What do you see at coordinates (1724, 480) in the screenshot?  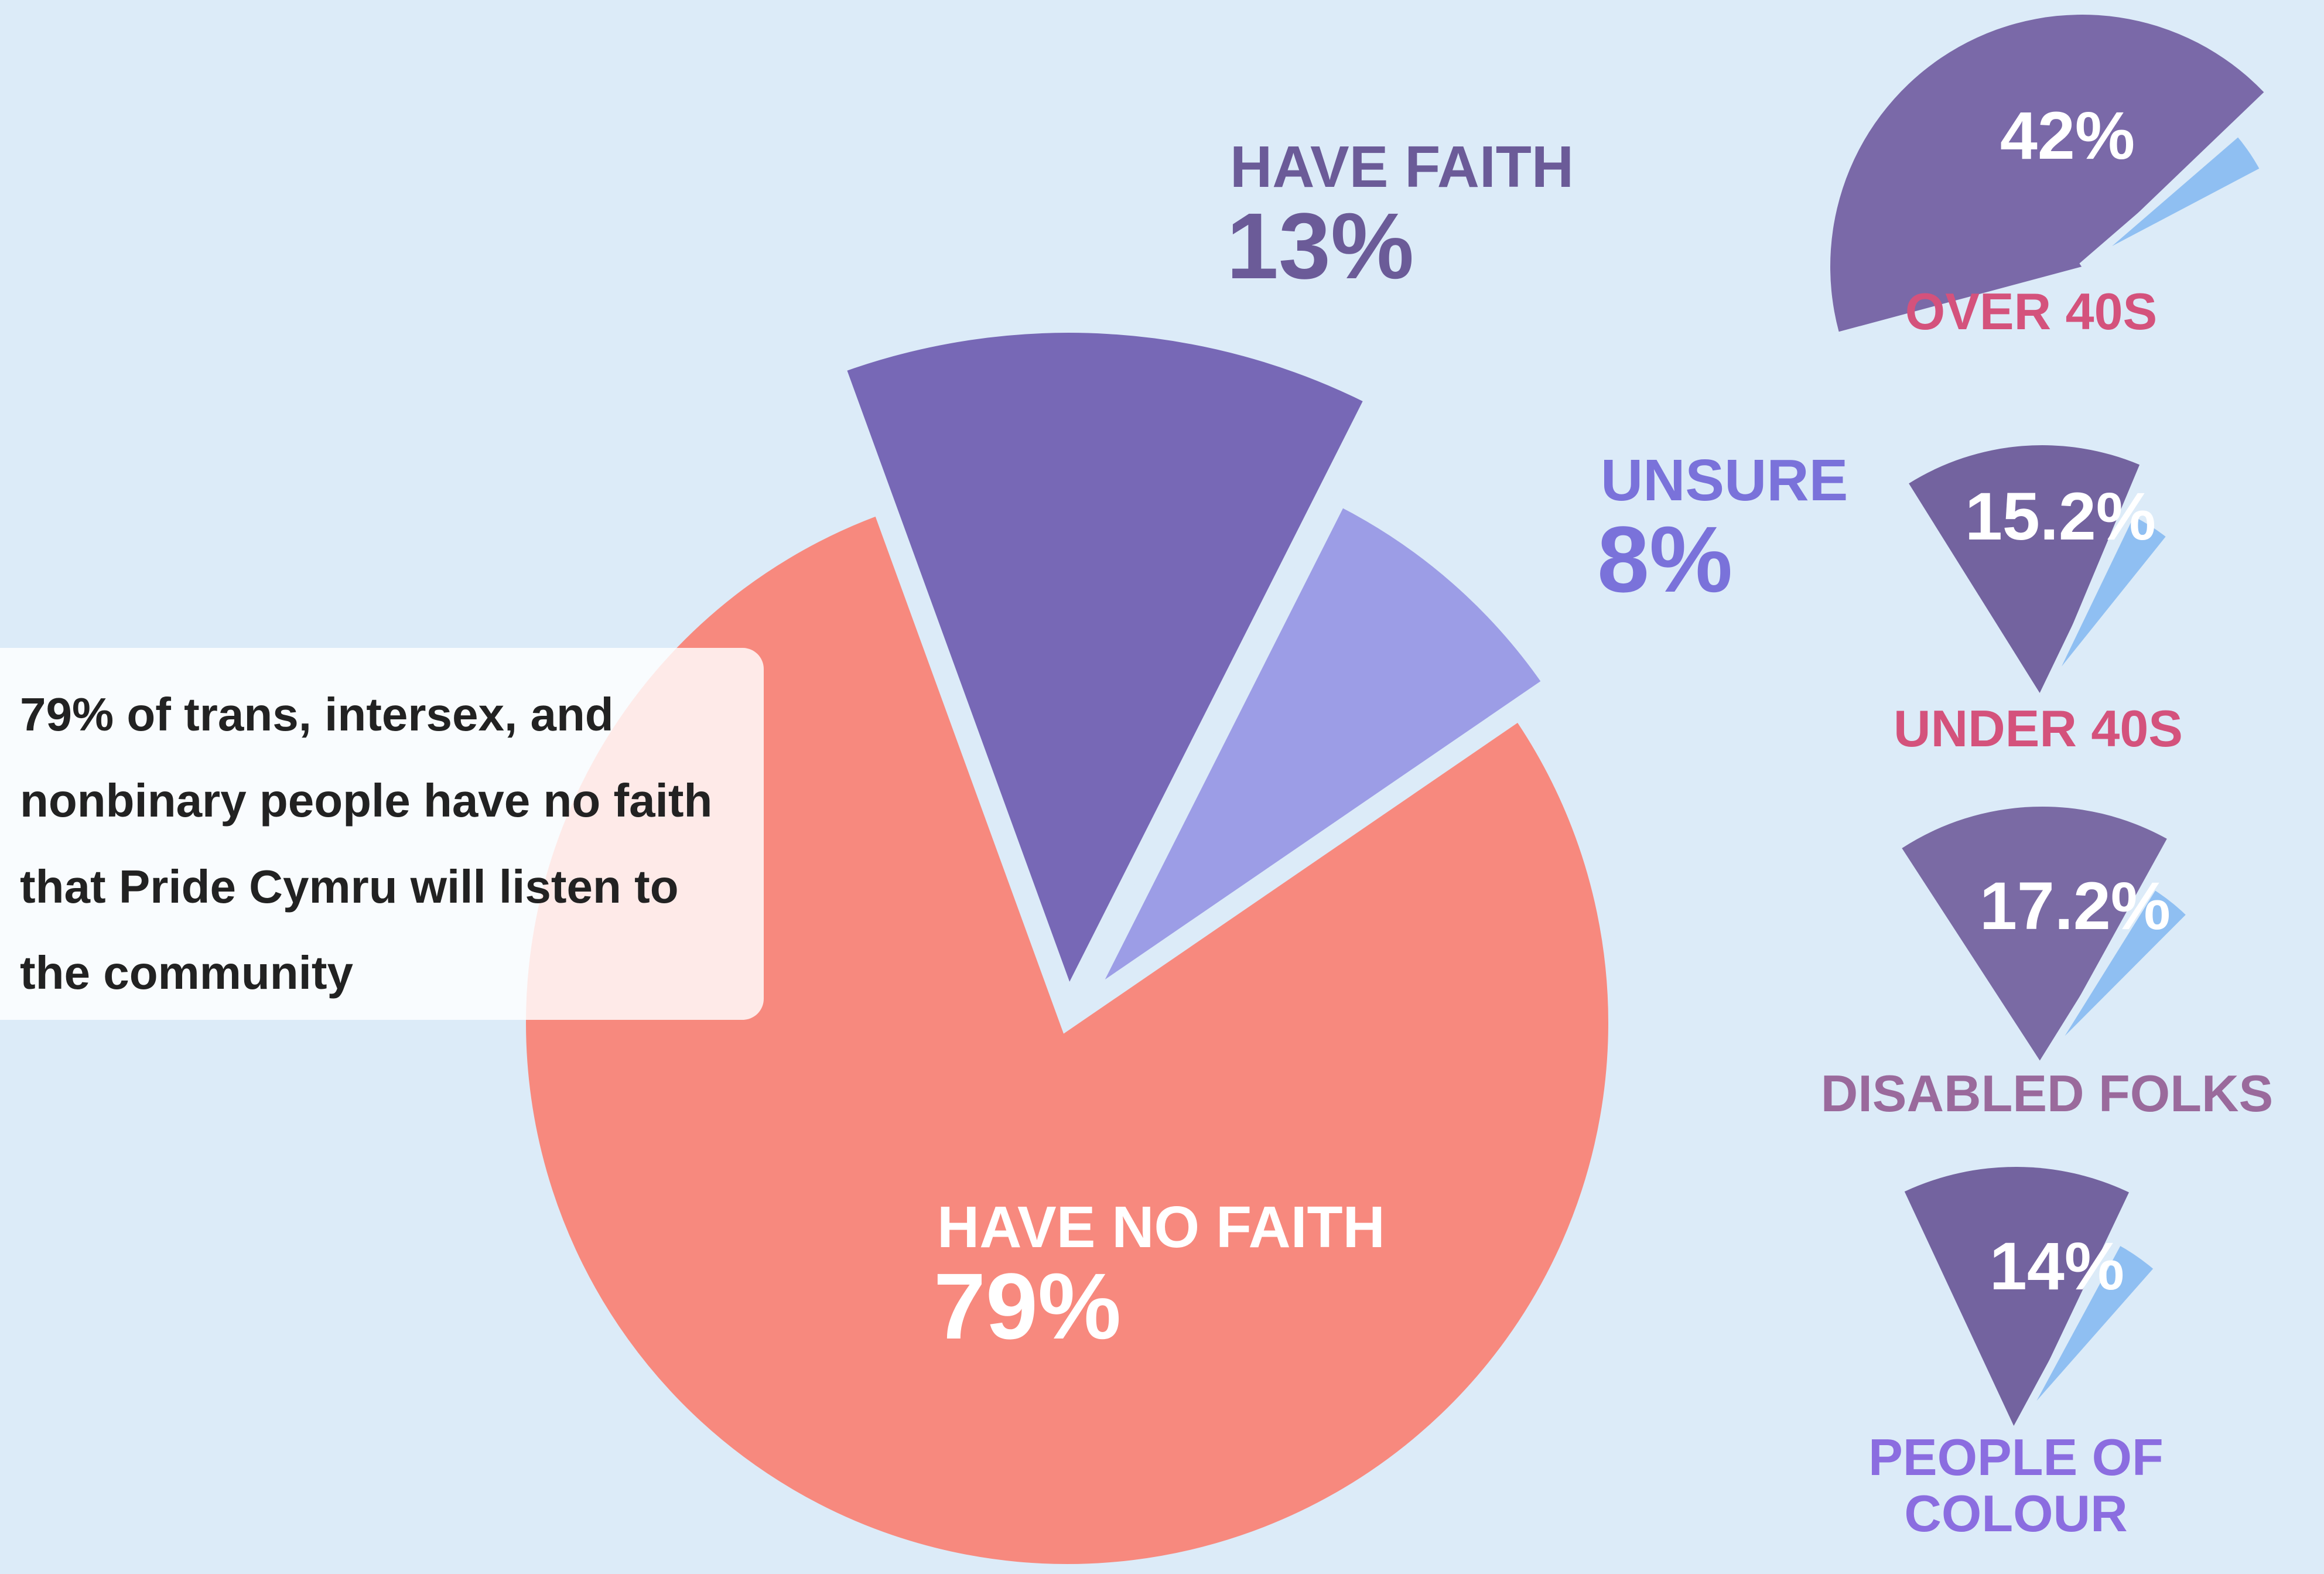 I see `slice-label: UNSURE` at bounding box center [1724, 480].